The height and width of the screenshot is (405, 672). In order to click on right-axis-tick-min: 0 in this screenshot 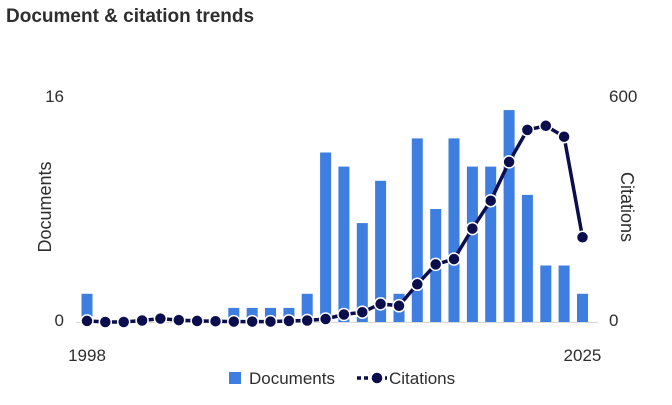, I will do `click(613, 320)`.